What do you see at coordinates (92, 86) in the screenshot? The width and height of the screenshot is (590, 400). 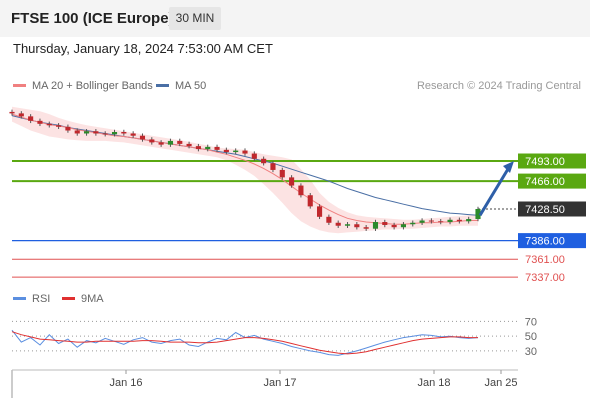 I see `legend-ma20-label: MA 20 + Bollinger Bands` at bounding box center [92, 86].